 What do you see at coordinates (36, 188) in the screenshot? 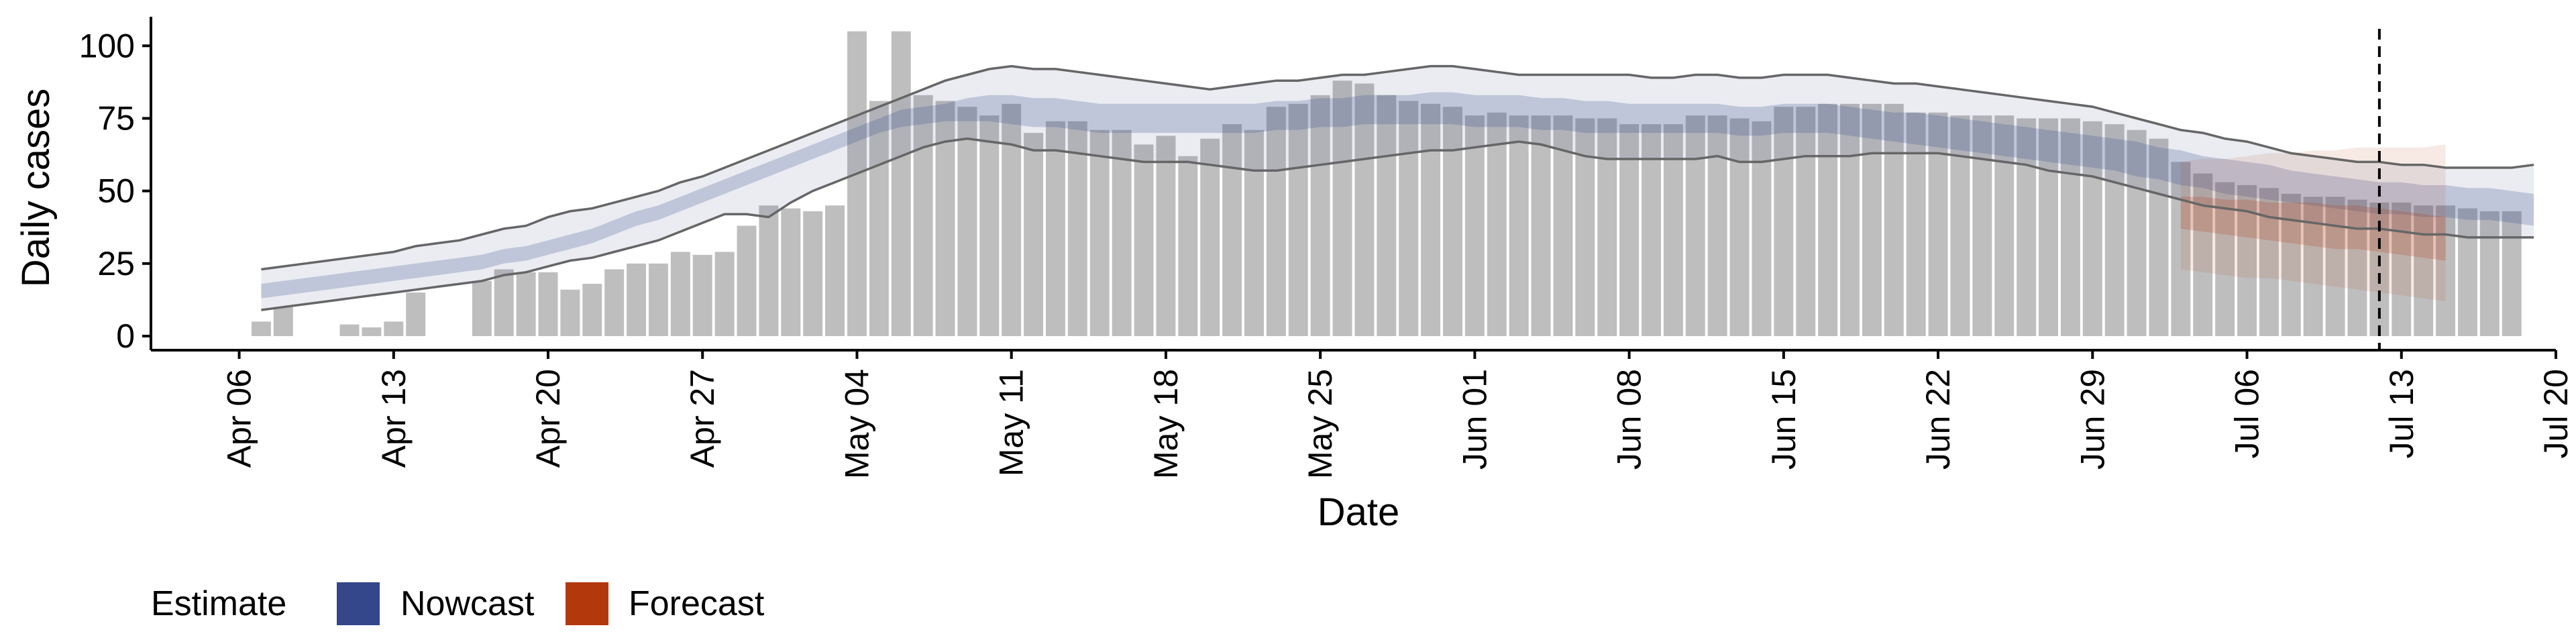
I see `y-axis-title: Daily cases` at bounding box center [36, 188].